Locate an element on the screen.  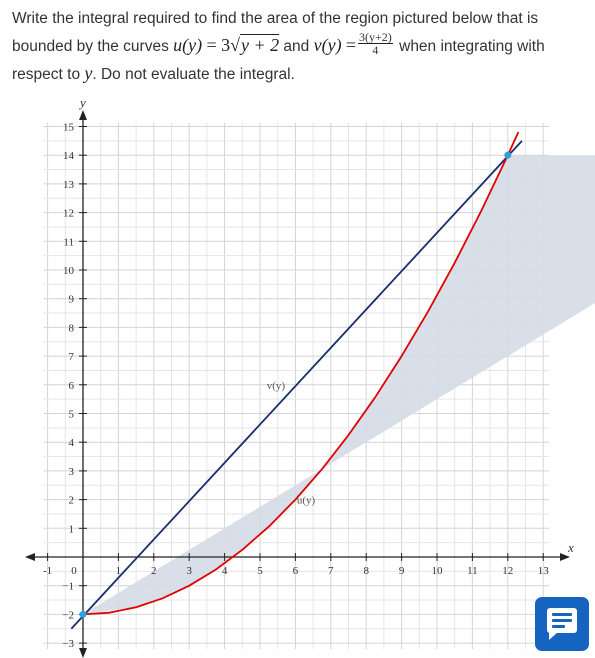
y-tick-label: 12 is located at coordinates (68, 214).